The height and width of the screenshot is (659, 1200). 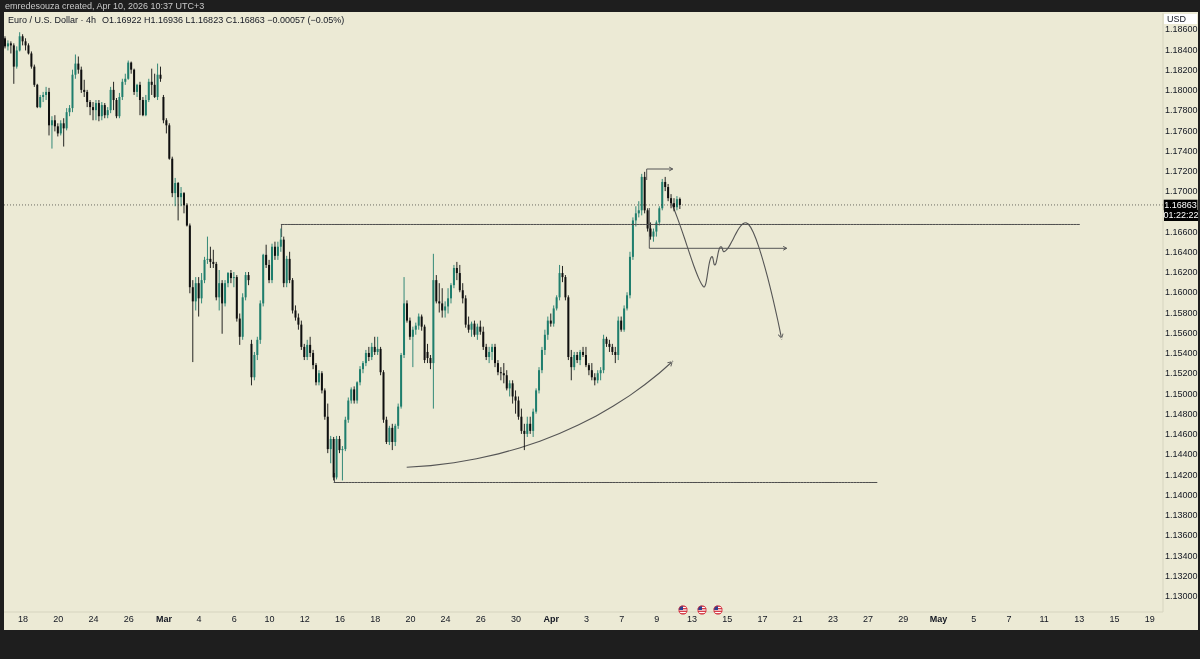 I want to click on y-tick-label: 1.17600, so click(x=1181, y=130).